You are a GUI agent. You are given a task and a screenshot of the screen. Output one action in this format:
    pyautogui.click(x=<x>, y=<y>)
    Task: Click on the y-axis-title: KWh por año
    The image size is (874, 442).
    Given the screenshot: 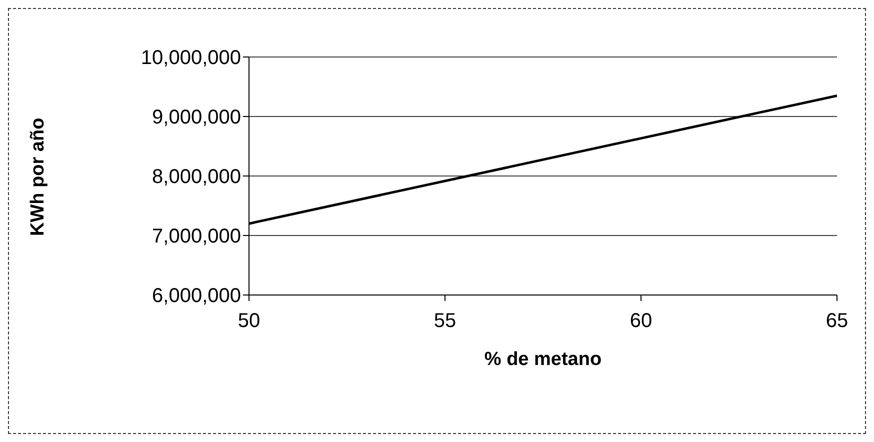 What is the action you would take?
    pyautogui.click(x=38, y=177)
    